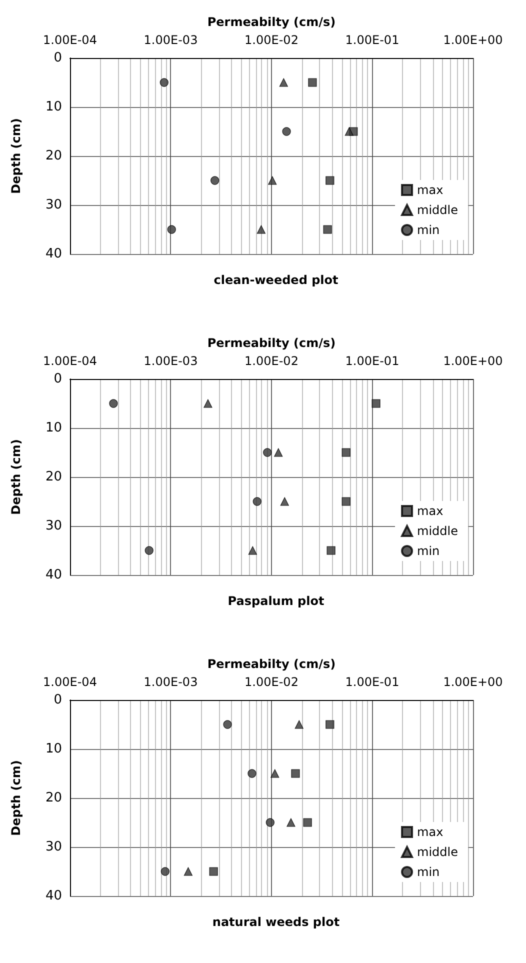 This screenshot has height=963, width=526. I want to click on text: natural weeds plot, so click(276, 922).